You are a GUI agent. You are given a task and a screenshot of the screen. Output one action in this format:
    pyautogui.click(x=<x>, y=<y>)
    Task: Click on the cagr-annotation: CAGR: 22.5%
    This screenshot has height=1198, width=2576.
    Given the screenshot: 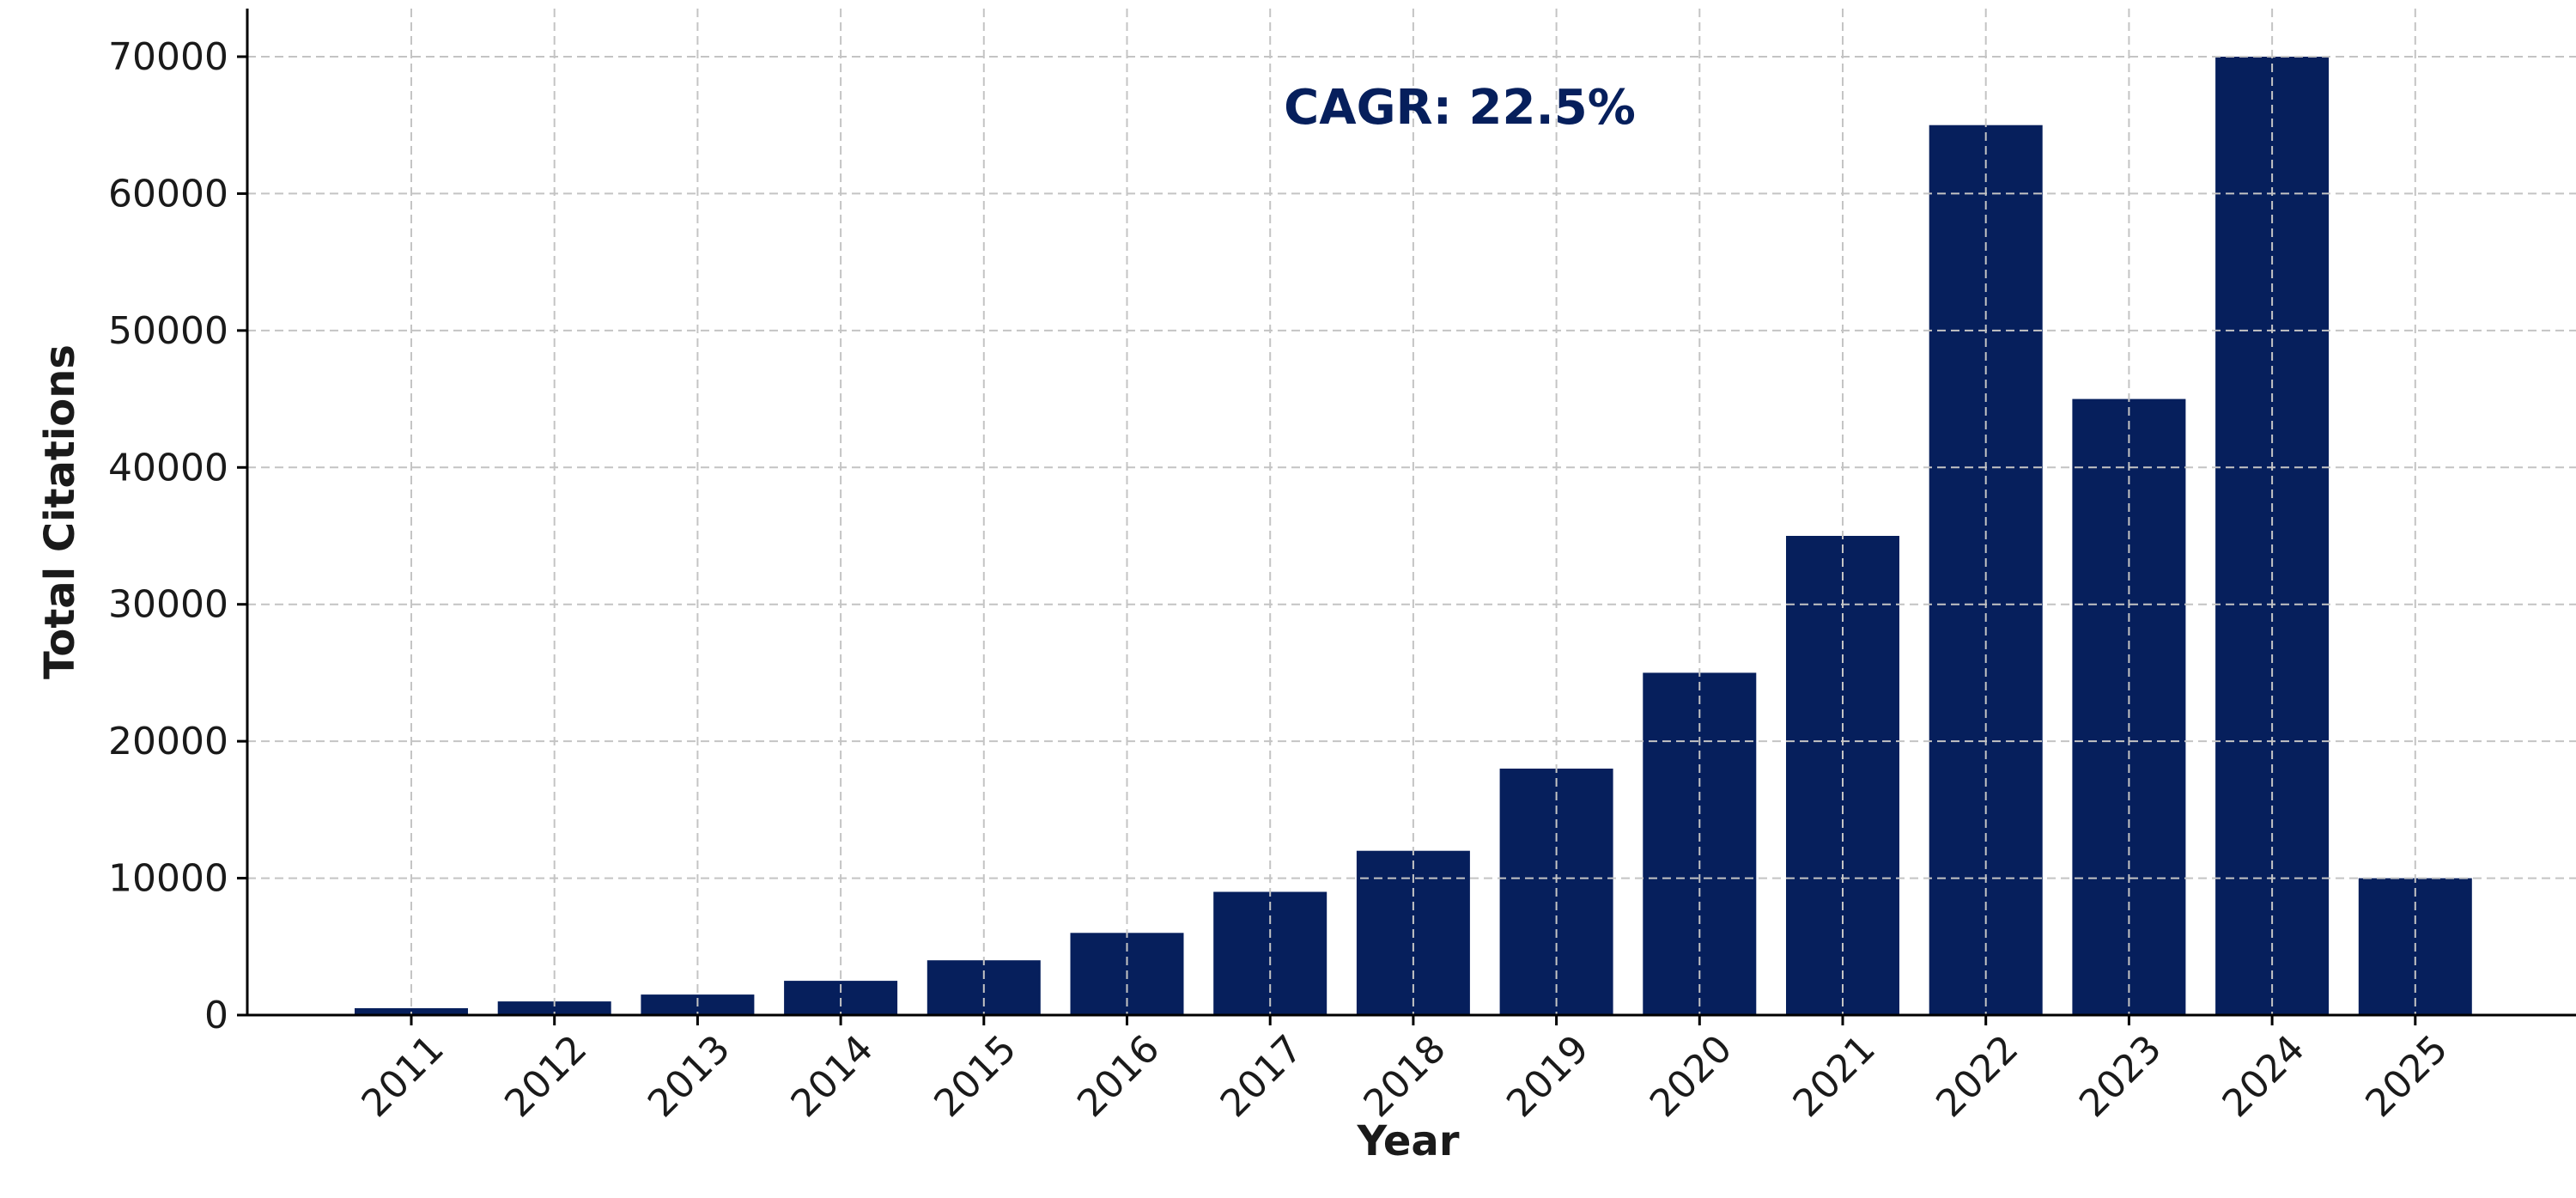 What is the action you would take?
    pyautogui.click(x=1460, y=108)
    